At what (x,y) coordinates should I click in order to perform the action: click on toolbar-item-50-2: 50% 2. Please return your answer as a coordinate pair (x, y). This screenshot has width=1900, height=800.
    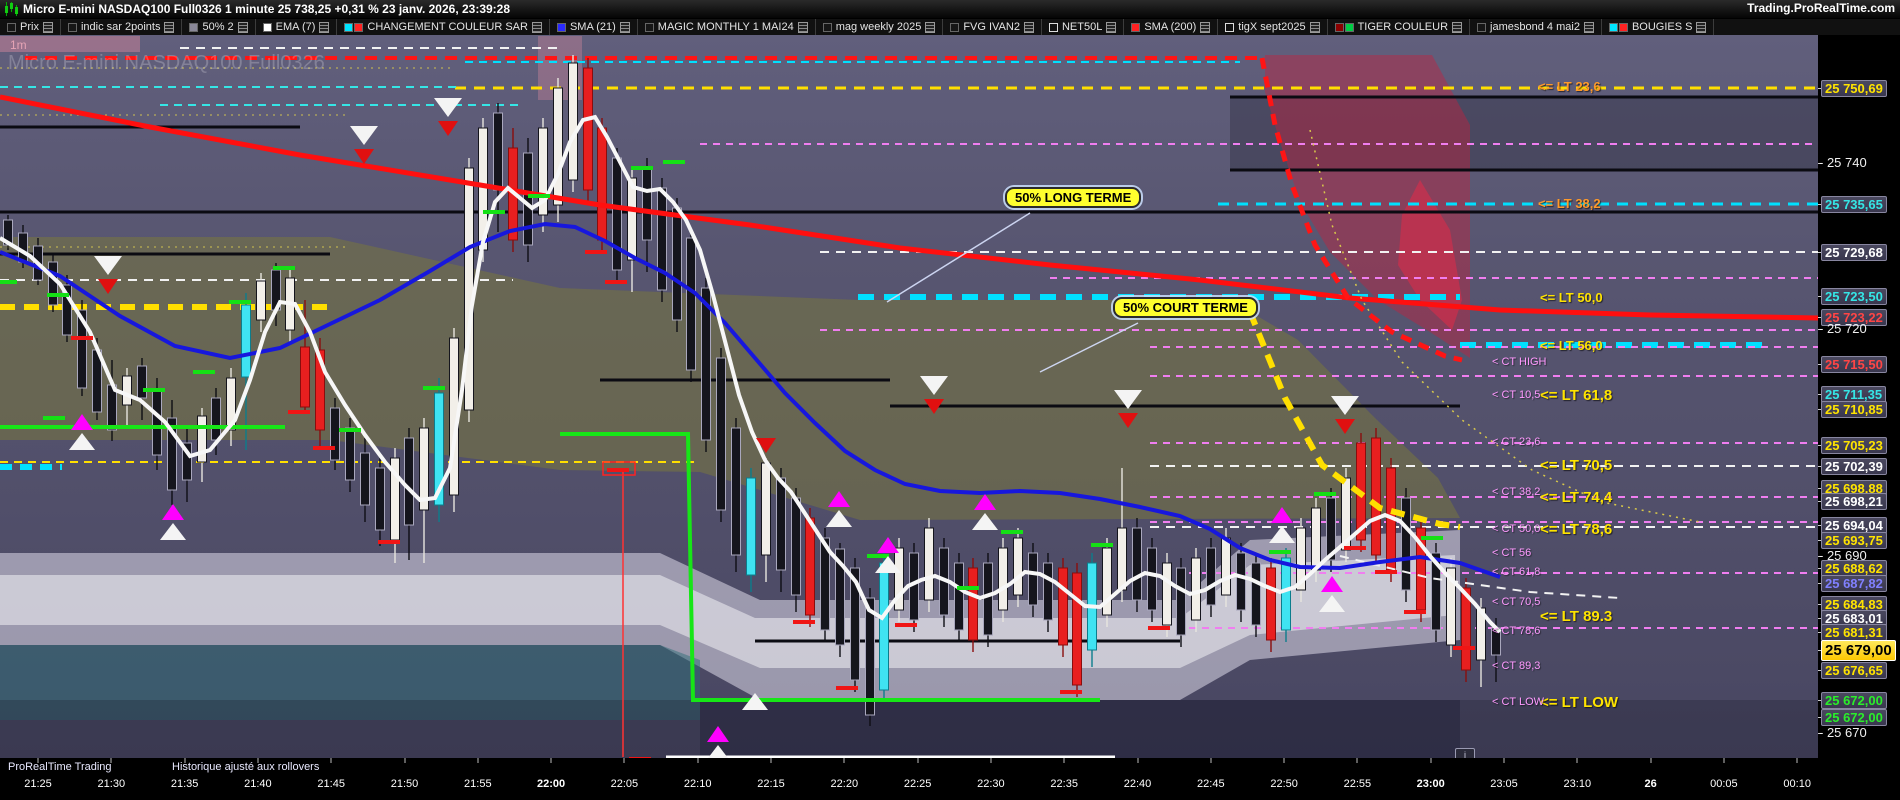
    Looking at the image, I should click on (219, 27).